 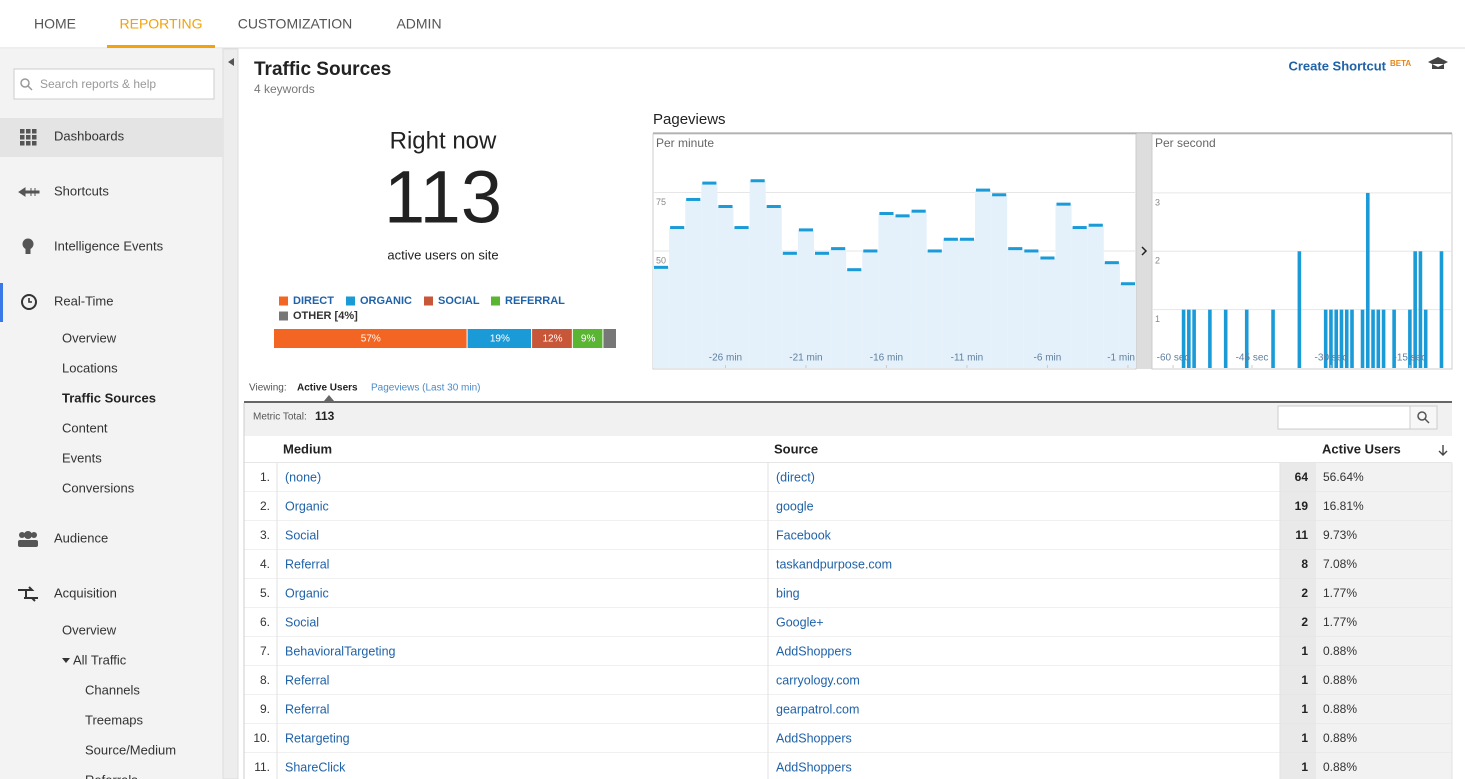 What do you see at coordinates (82, 457) in the screenshot?
I see `nav-subitem: Events` at bounding box center [82, 457].